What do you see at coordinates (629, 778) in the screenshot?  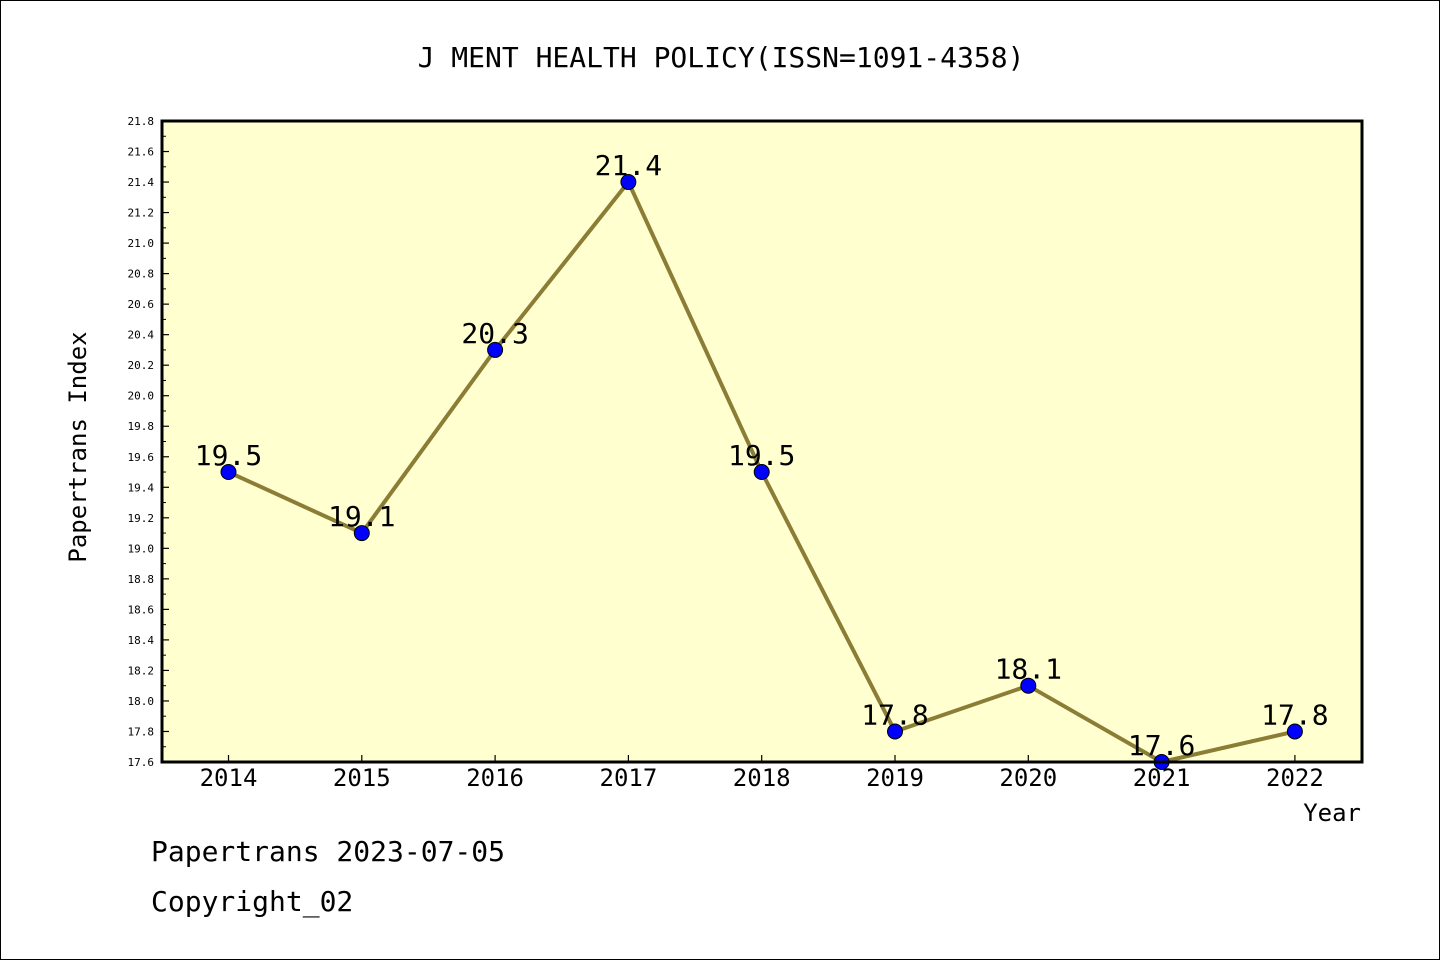 I see `x-tick-label: 2017` at bounding box center [629, 778].